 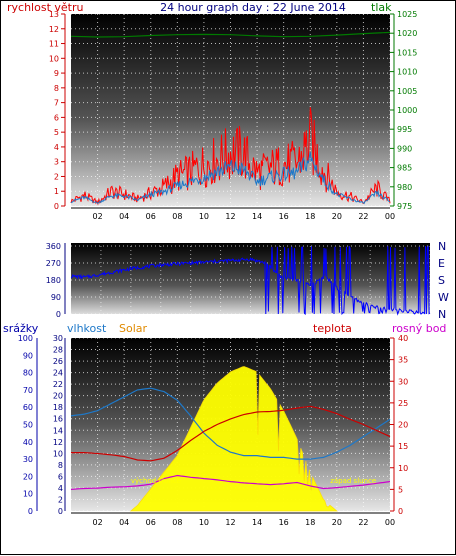 I want to click on y-tick-label-pressure: 1010, so click(x=407, y=72).